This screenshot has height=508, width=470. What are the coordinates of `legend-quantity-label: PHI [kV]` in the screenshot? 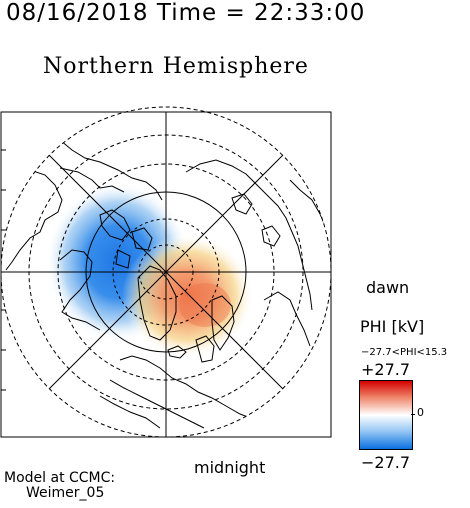 It's located at (392, 326).